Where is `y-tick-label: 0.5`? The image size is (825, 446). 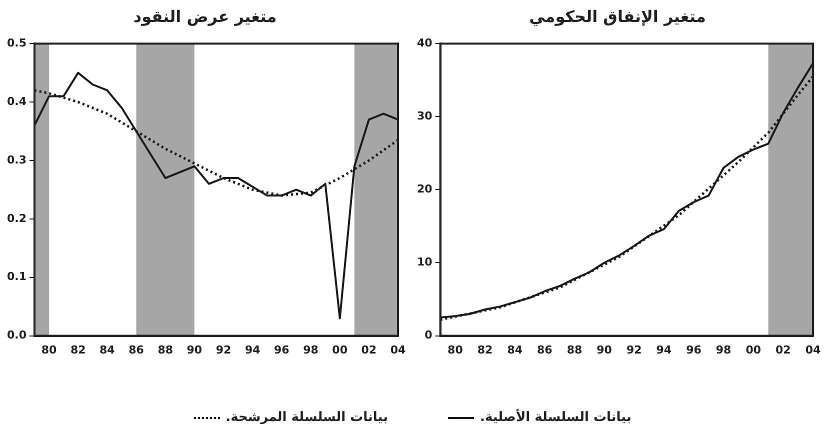 y-tick-label: 0.5 is located at coordinates (16, 43).